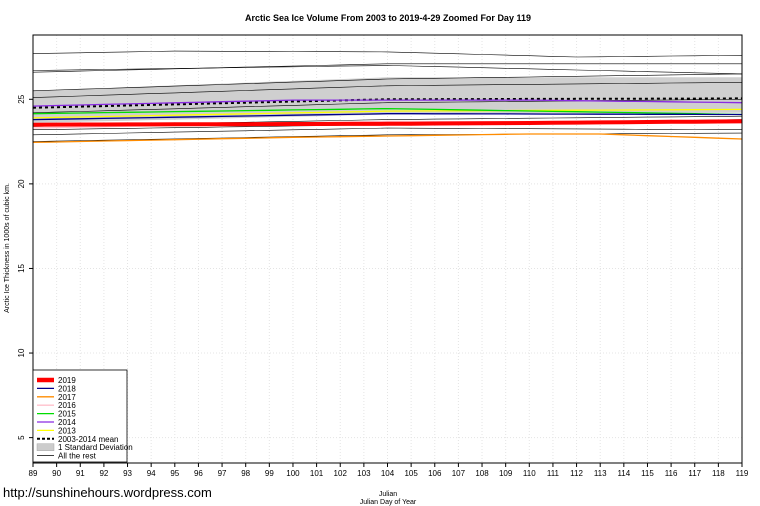 Image resolution: width=760 pixels, height=506 pixels. What do you see at coordinates (459, 473) in the screenshot?
I see `x-tick-label: 107` at bounding box center [459, 473].